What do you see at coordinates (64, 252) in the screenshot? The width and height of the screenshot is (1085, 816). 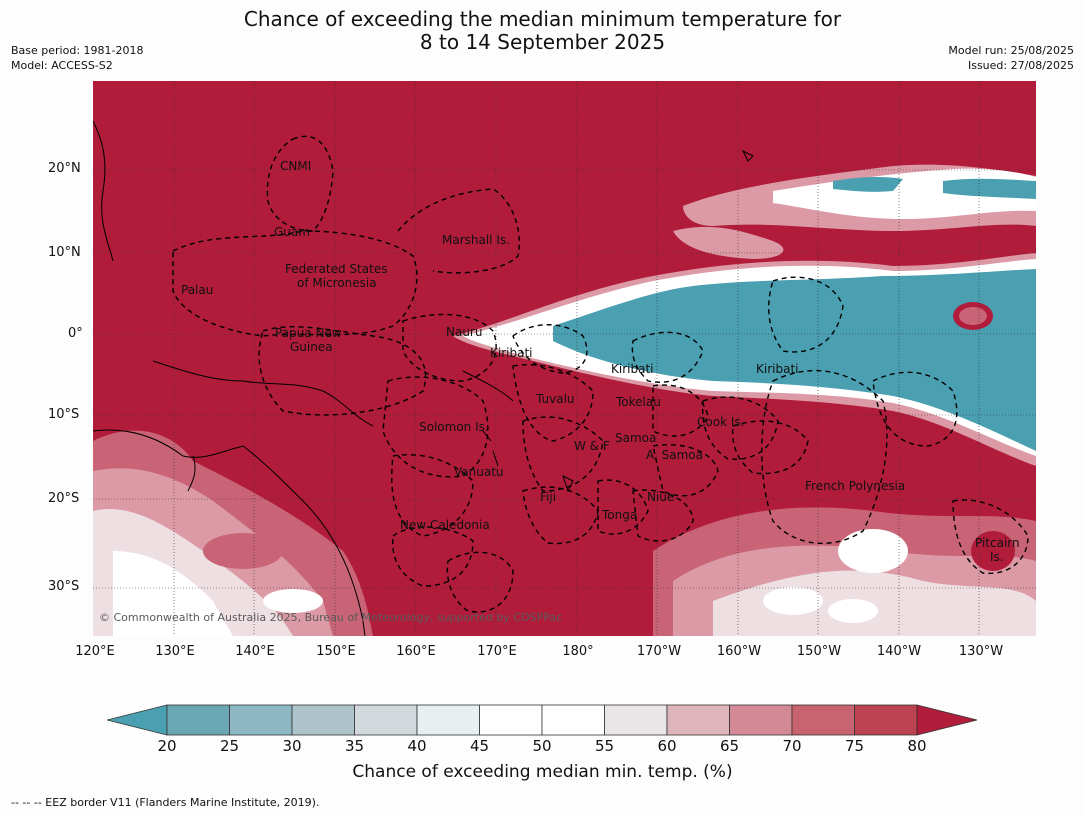 I see `lat-tick-10n: 10°N` at bounding box center [64, 252].